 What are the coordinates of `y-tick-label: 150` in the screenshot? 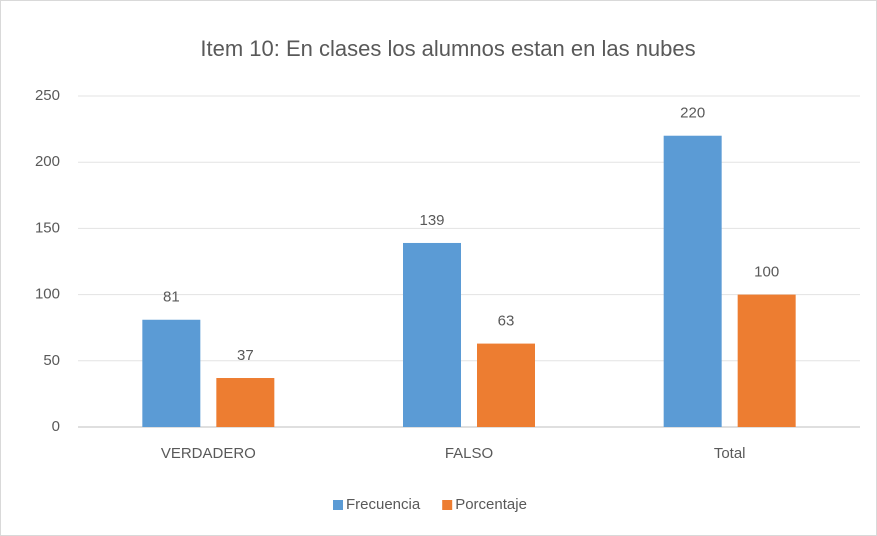 It's located at (47, 227).